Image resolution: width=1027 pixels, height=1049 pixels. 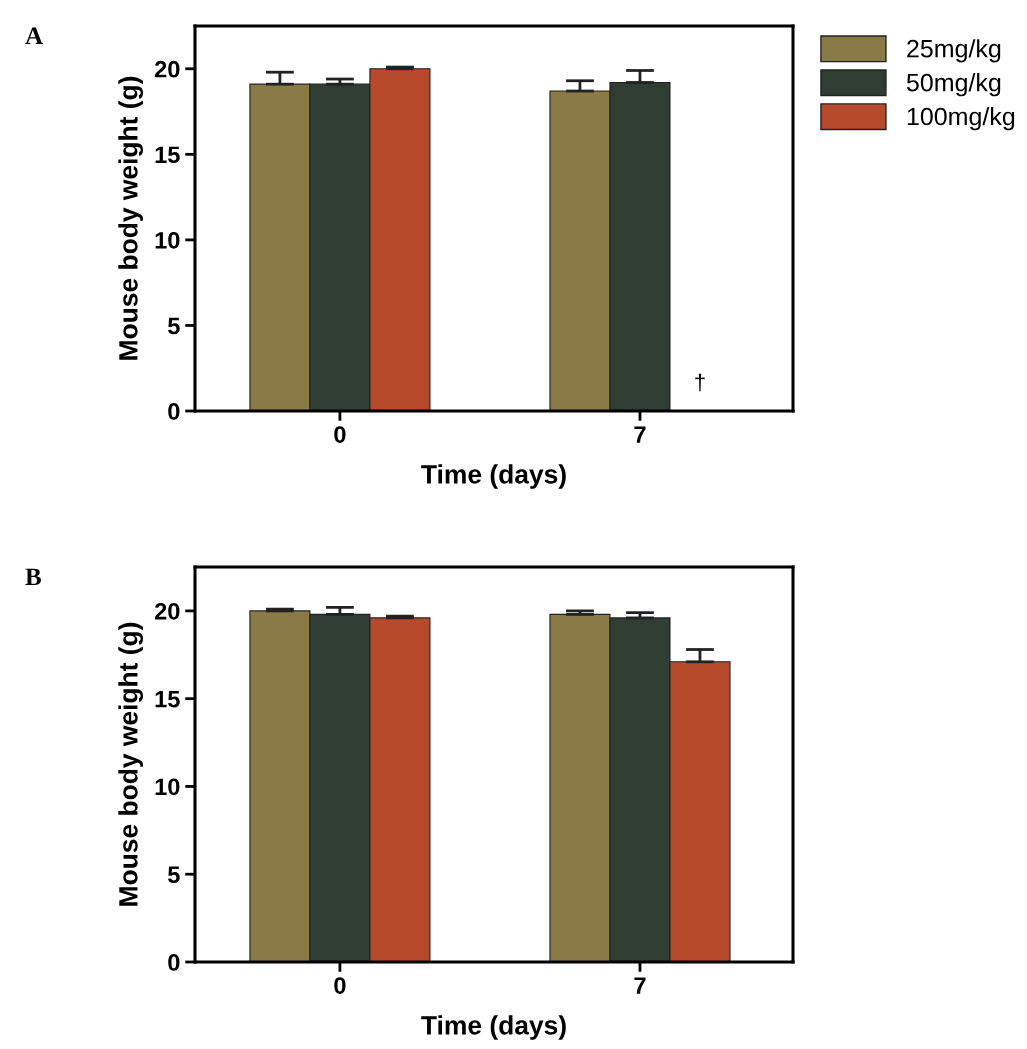 What do you see at coordinates (700, 382) in the screenshot?
I see `annotation: †` at bounding box center [700, 382].